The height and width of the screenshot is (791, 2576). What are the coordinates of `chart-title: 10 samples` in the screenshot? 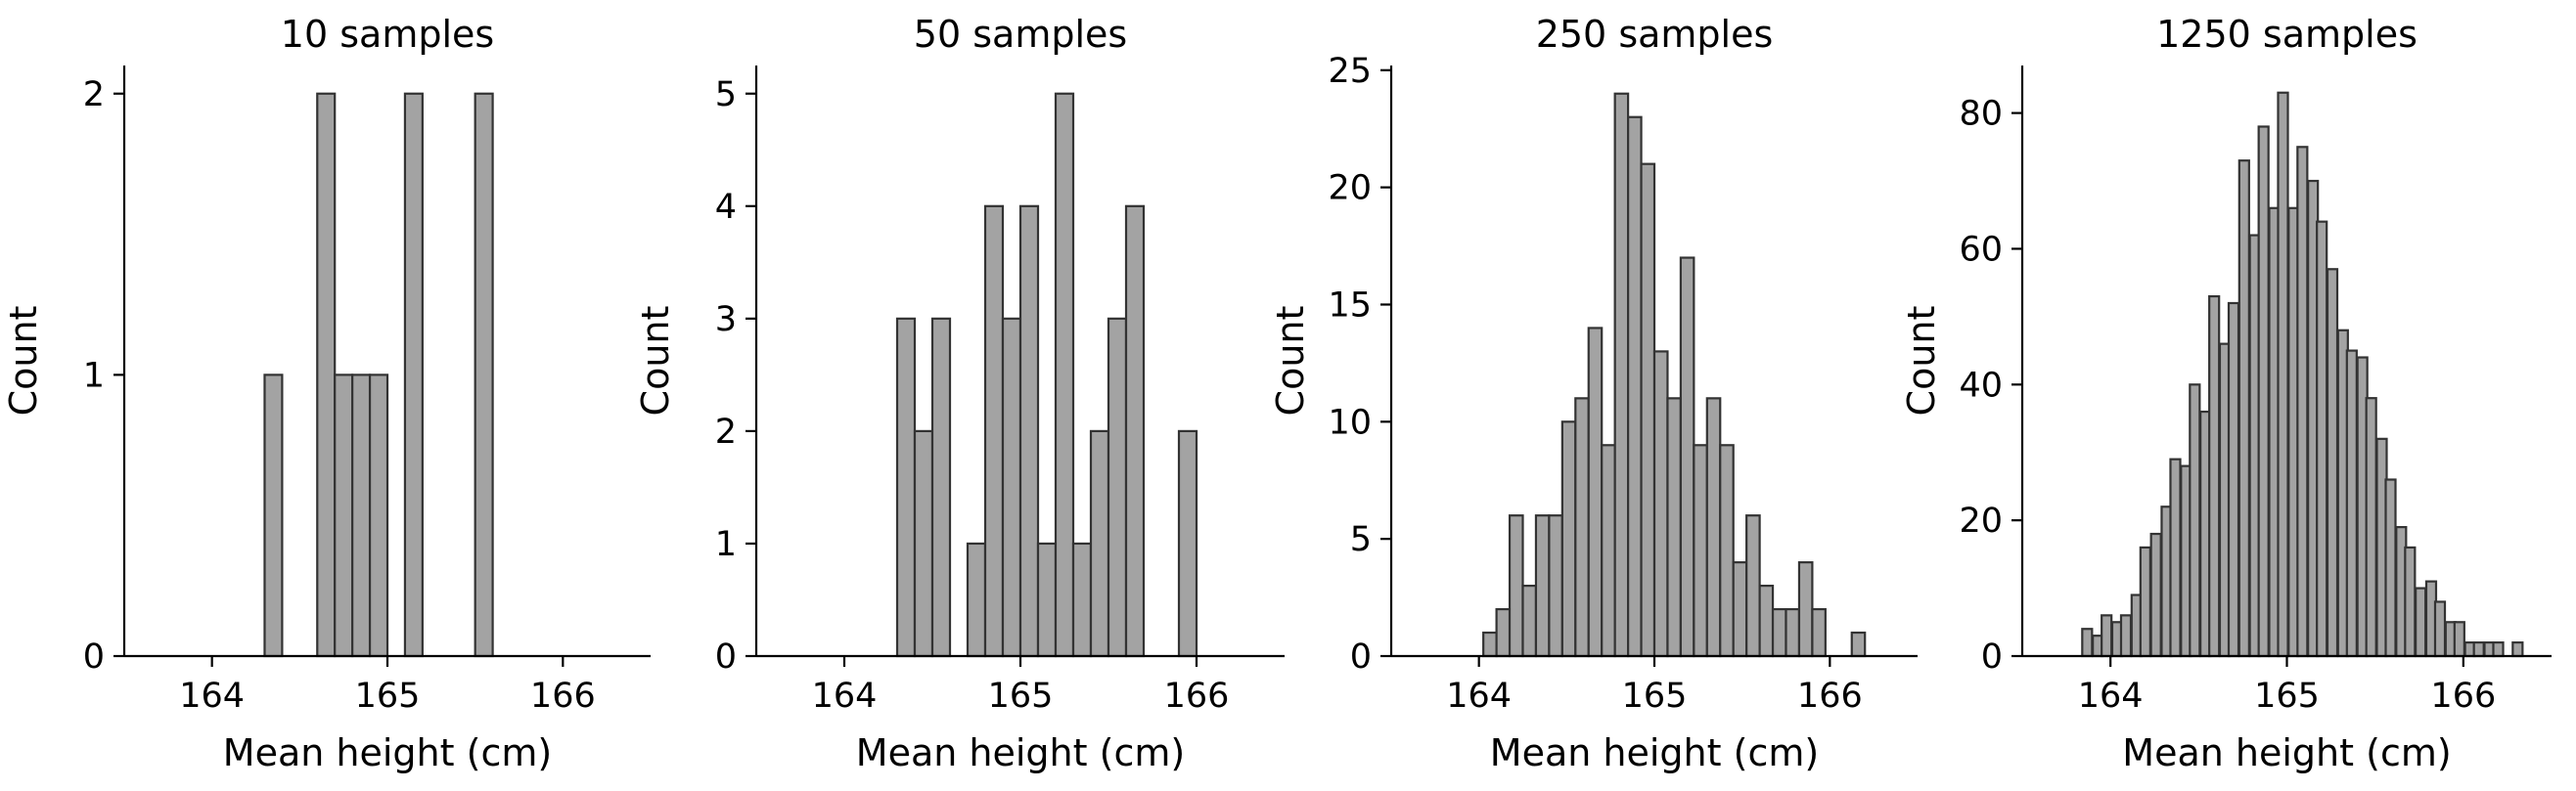 It's located at (387, 35).